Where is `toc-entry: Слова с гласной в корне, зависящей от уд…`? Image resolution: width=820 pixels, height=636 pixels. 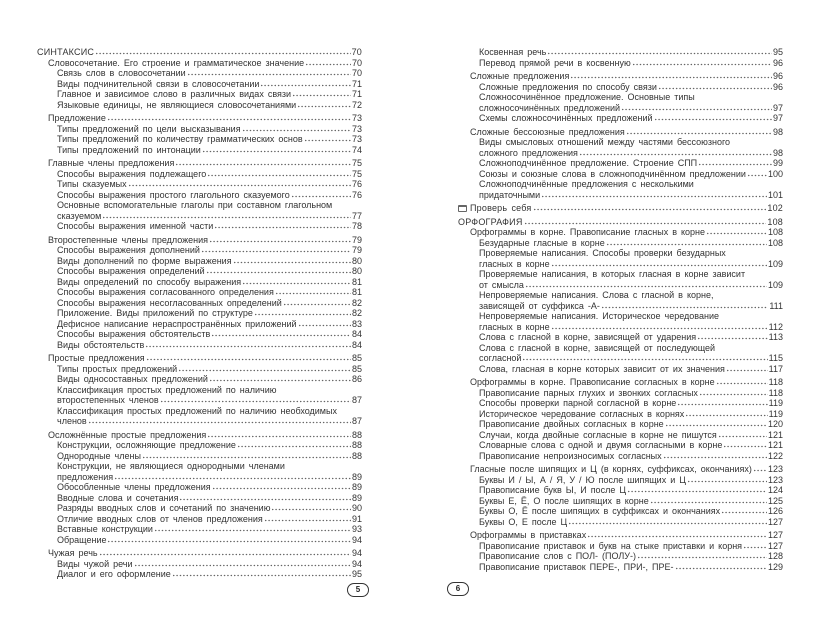
toc-entry: Слова с гласной в корне, зависящей от уд… is located at coordinates (620, 337).